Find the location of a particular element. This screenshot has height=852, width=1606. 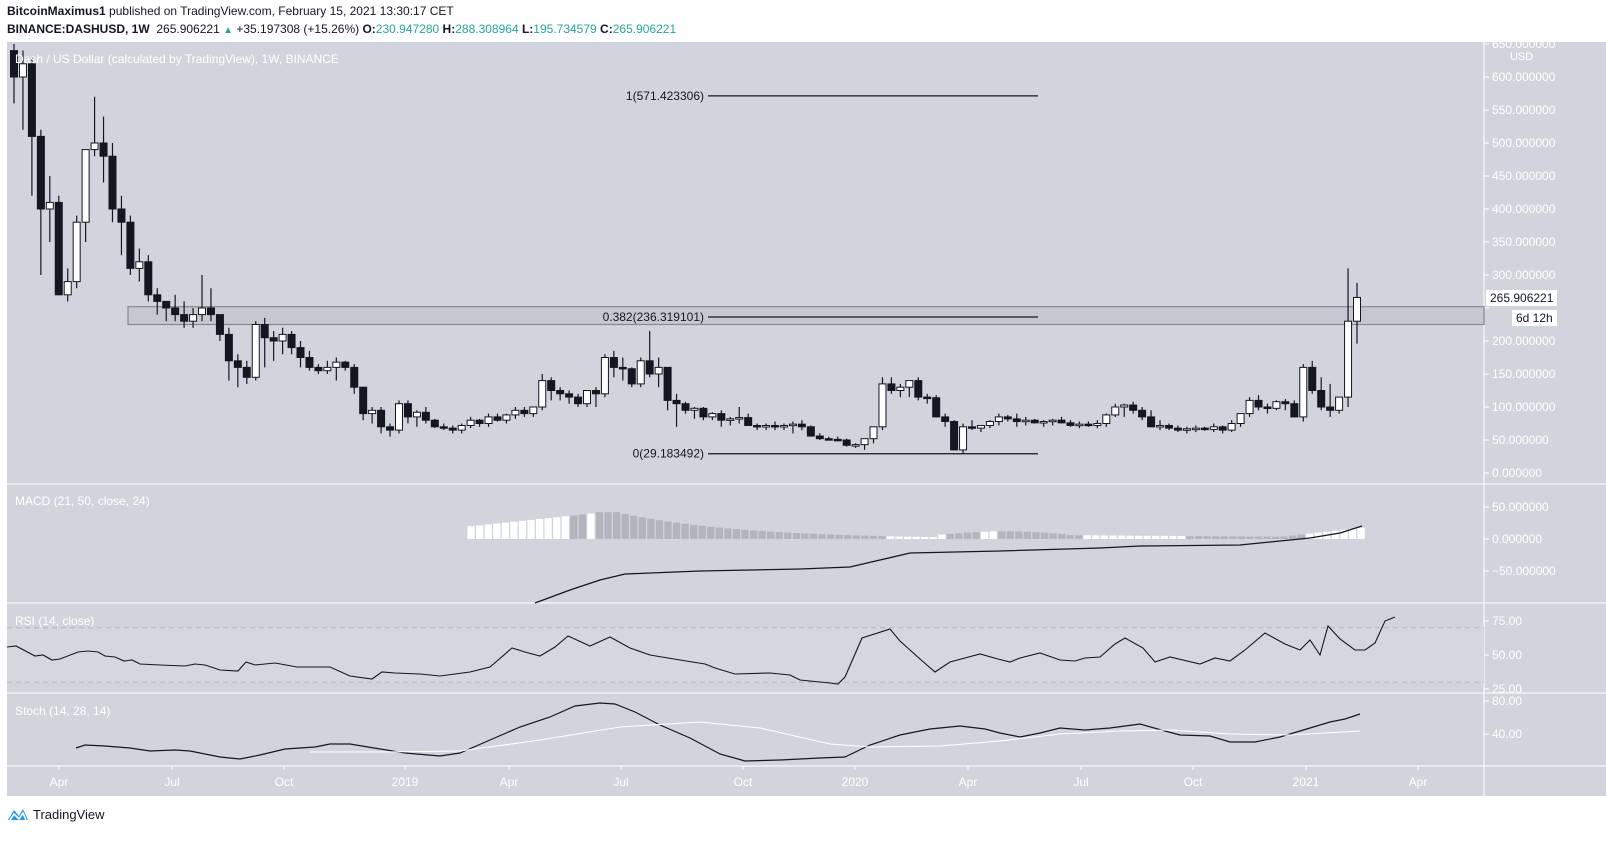

rsi-tick-label: 25.00 is located at coordinates (1507, 689).